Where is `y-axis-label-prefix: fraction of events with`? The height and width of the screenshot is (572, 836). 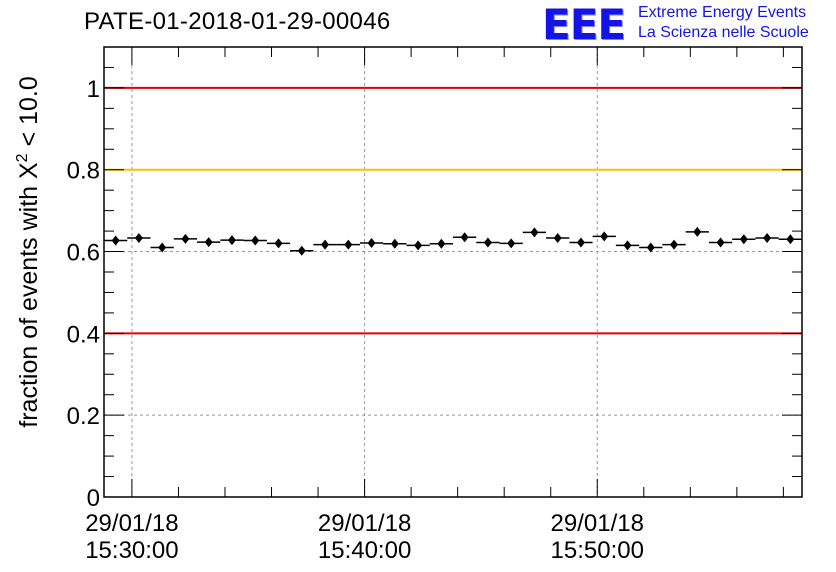 y-axis-label-prefix: fraction of events with is located at coordinates (29, 303).